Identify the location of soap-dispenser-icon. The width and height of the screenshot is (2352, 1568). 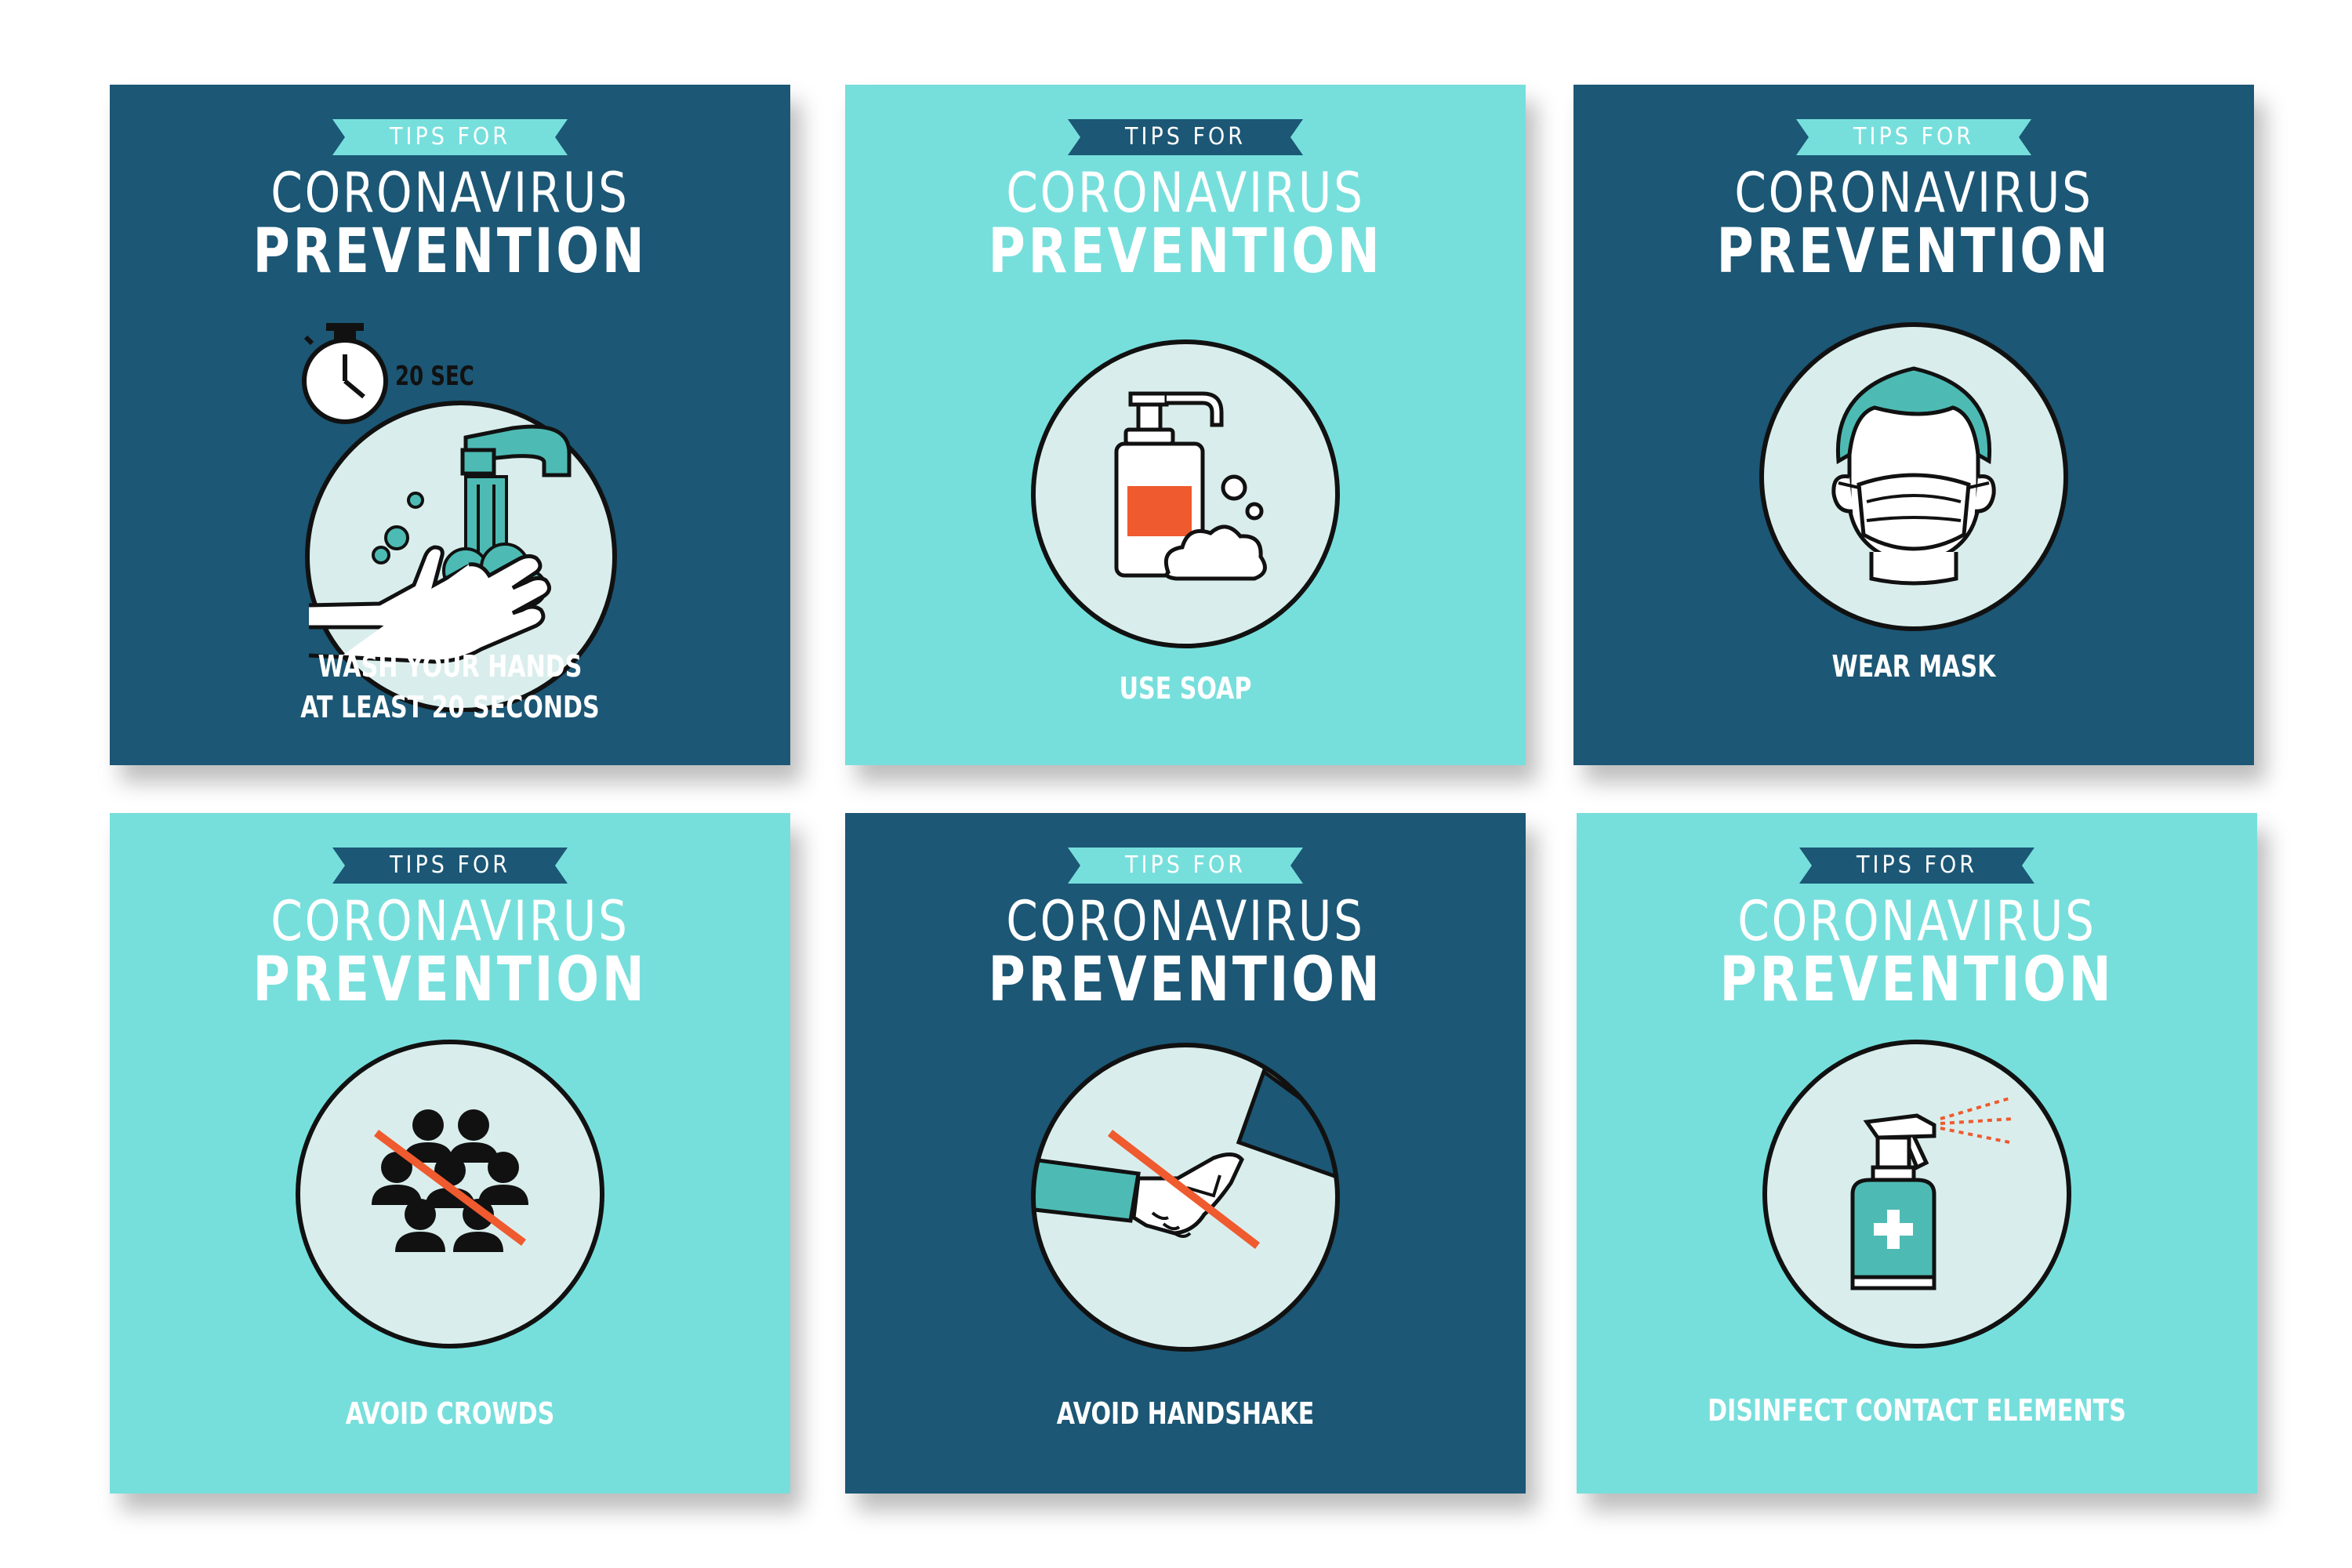
(1185, 494).